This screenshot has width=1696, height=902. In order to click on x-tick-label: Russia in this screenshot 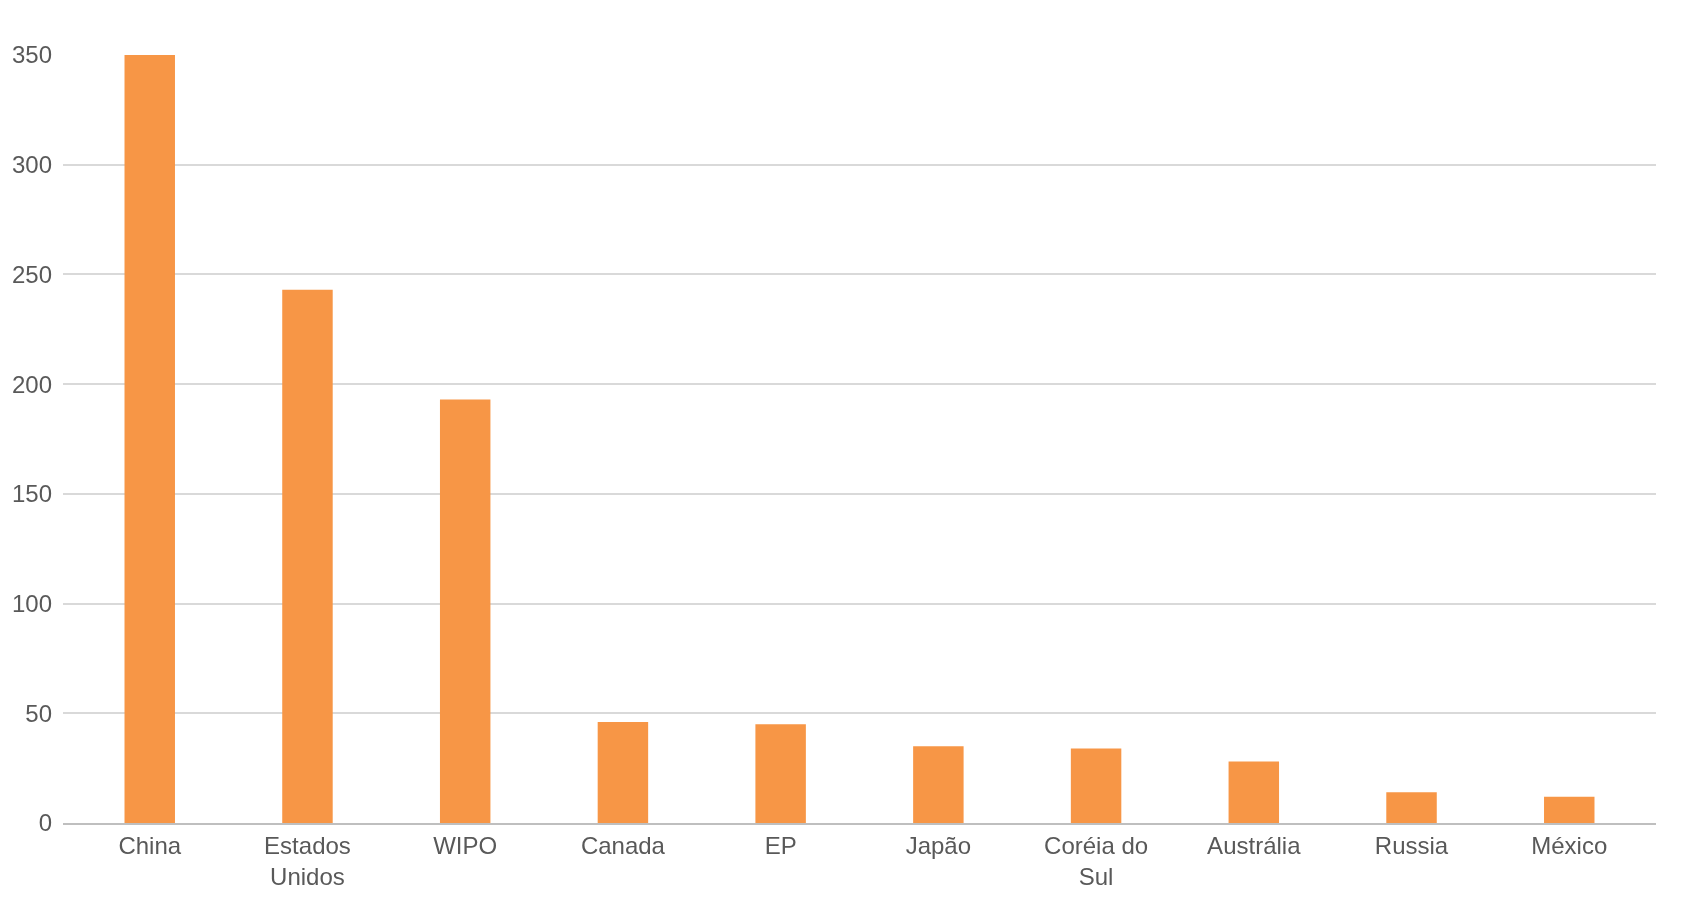, I will do `click(1411, 845)`.